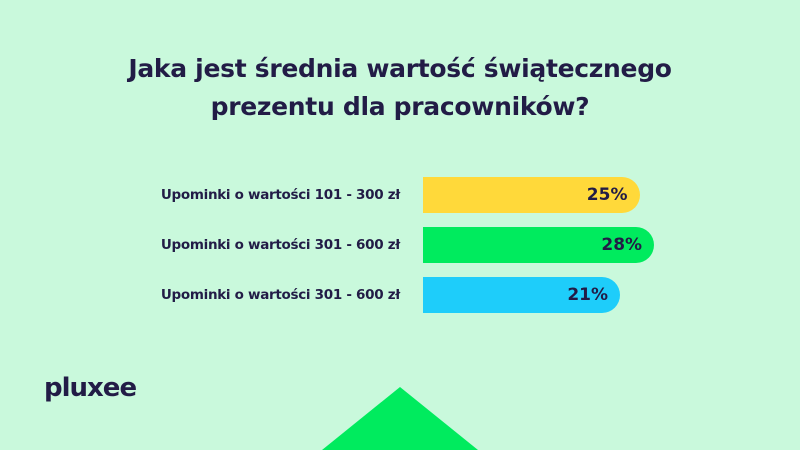 The height and width of the screenshot is (450, 800). I want to click on data-label: 25%, so click(607, 195).